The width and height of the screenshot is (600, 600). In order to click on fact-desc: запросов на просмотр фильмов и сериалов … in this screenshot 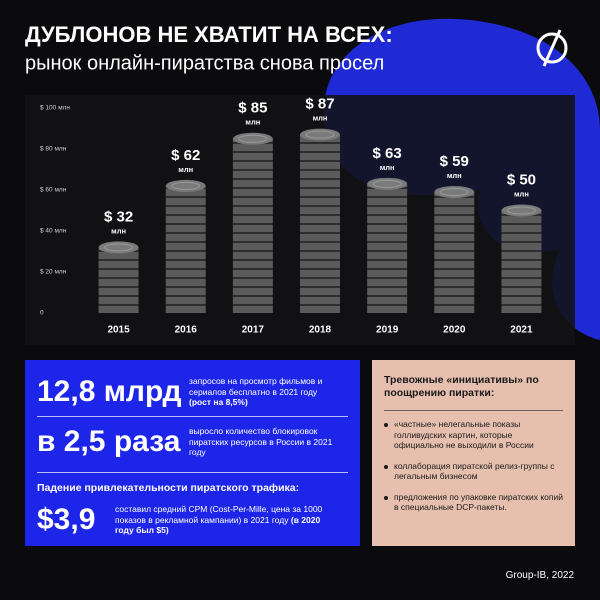, I will do `click(264, 392)`.